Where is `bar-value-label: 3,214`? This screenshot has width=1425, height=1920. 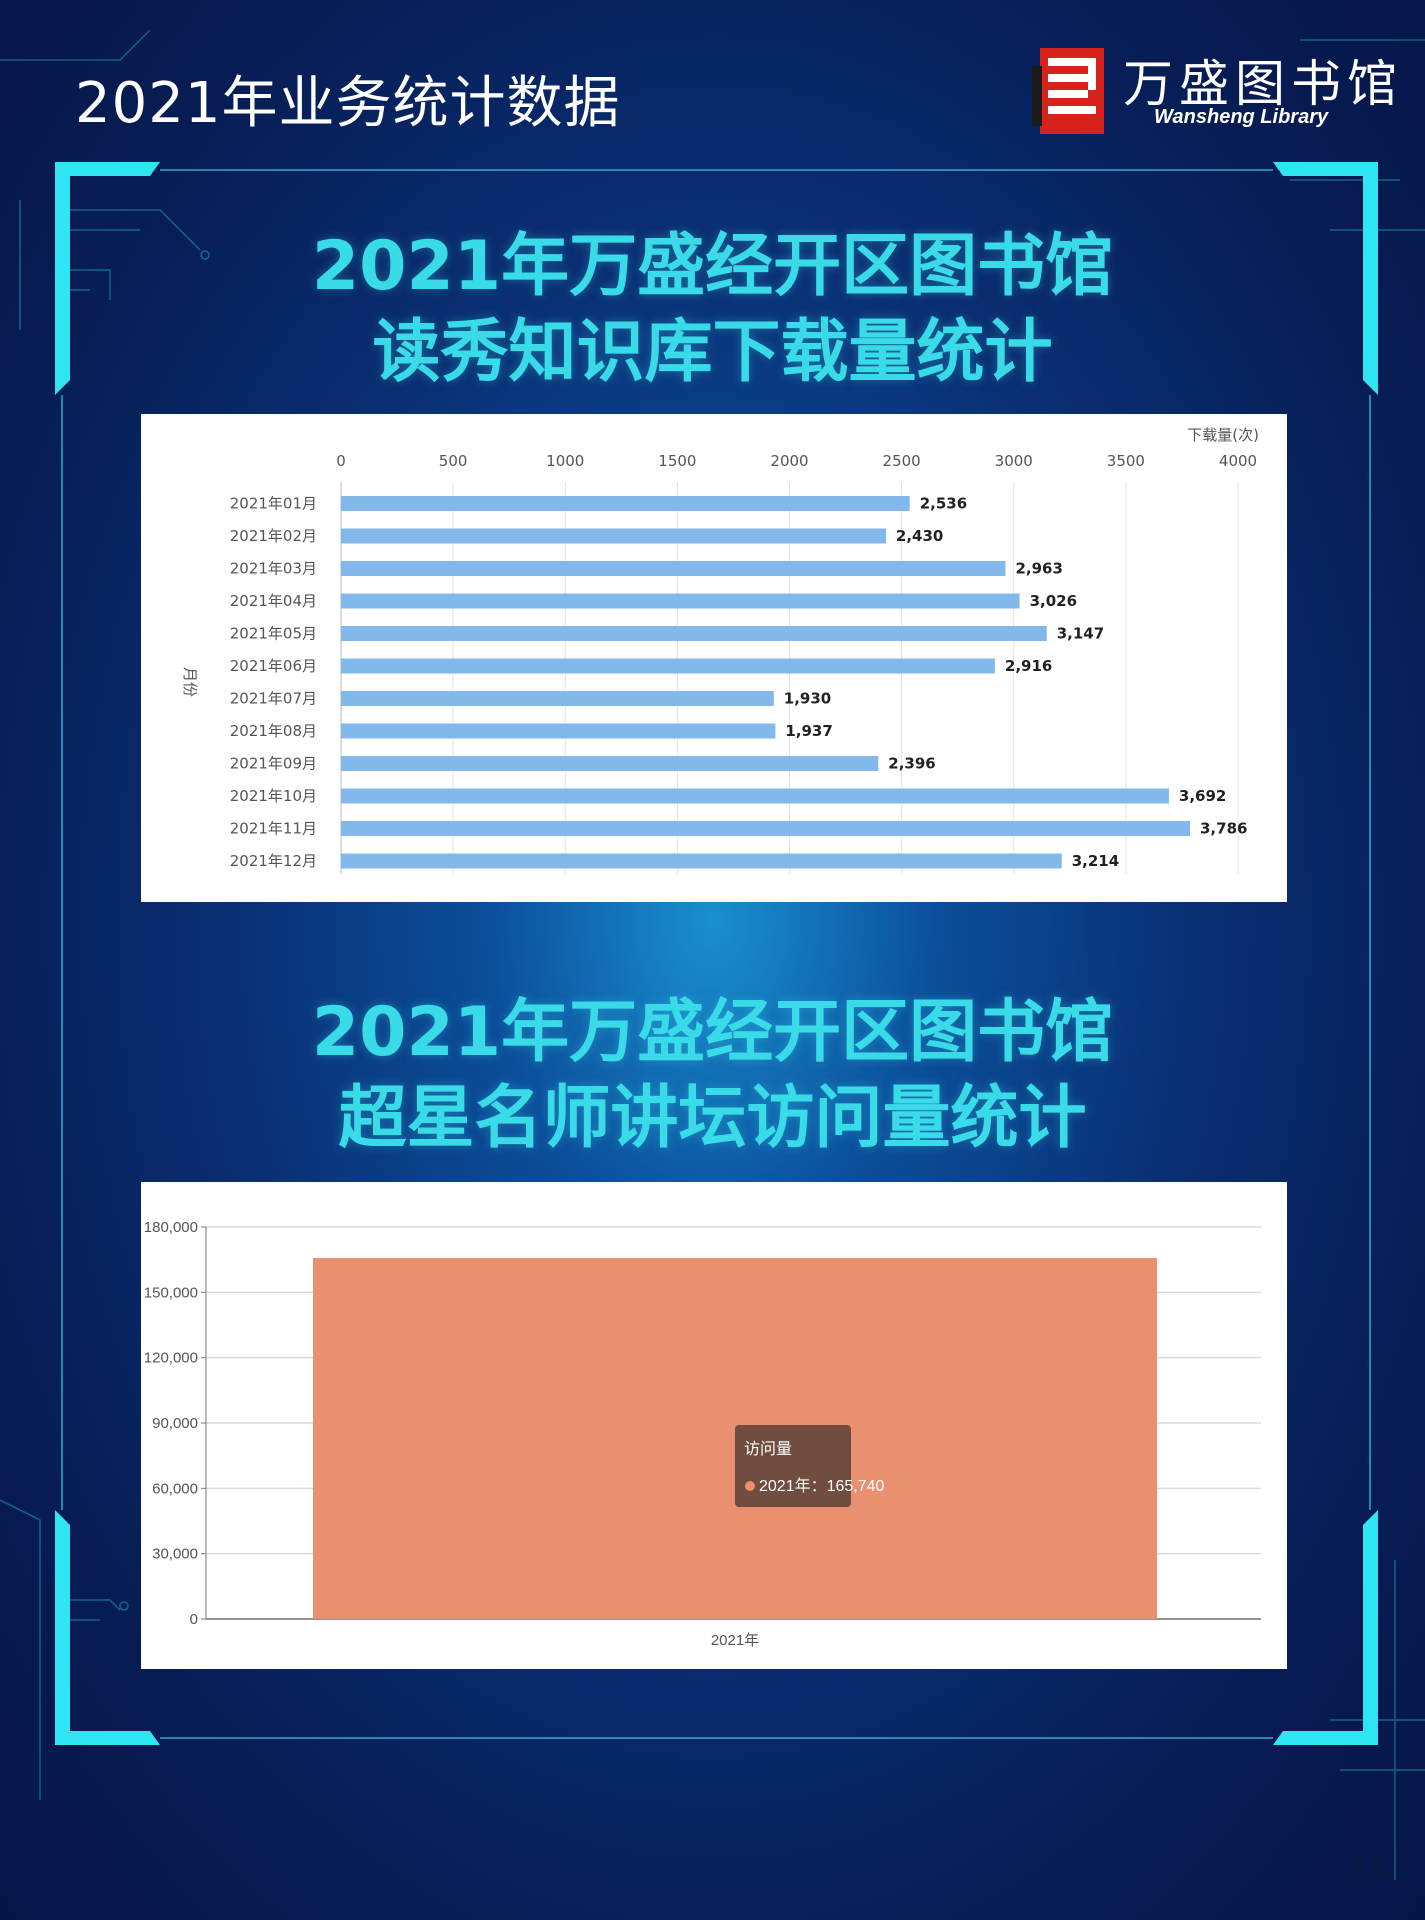 bar-value-label: 3,214 is located at coordinates (1095, 861).